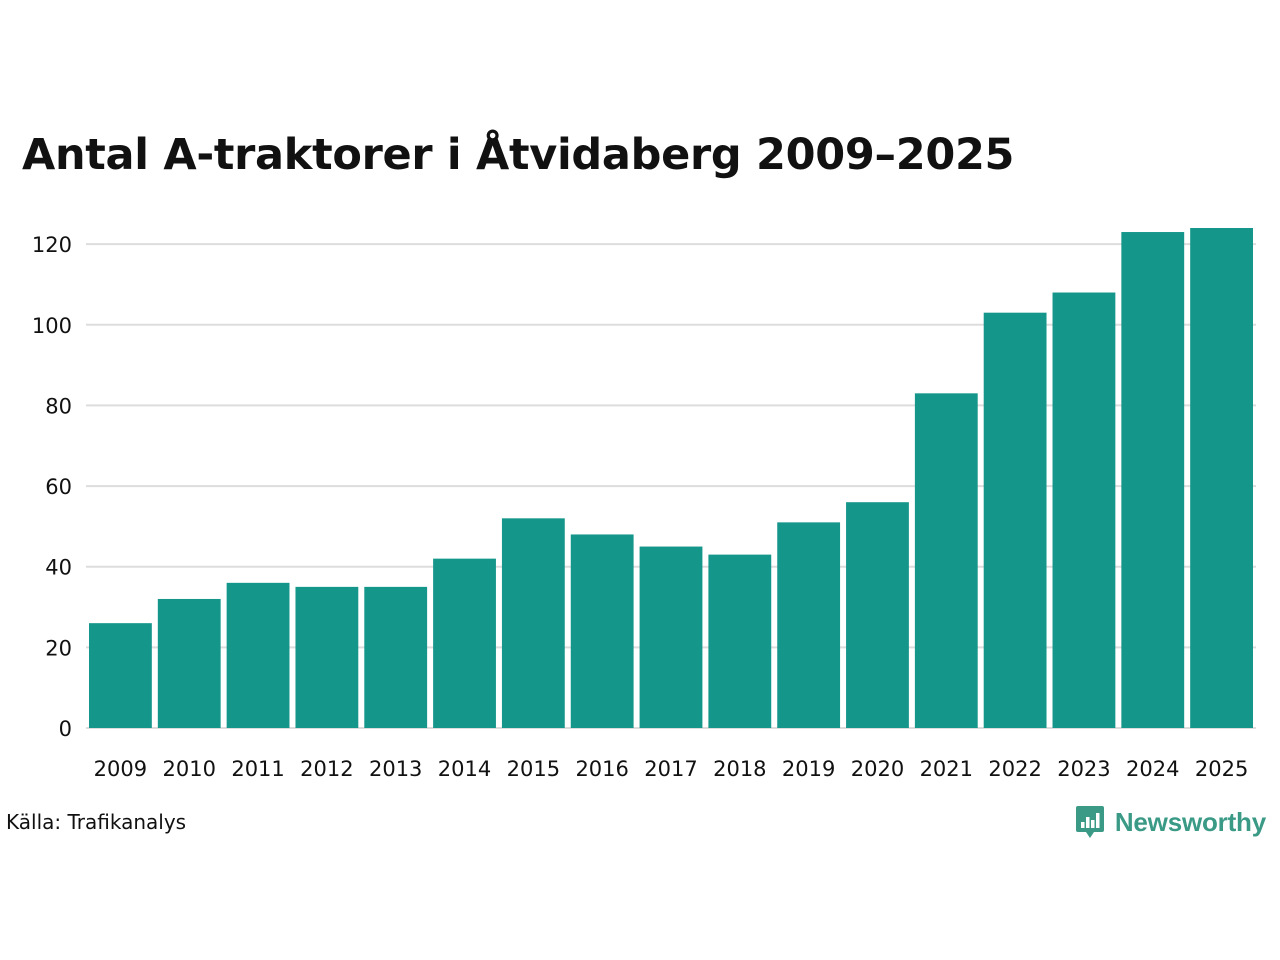  I want to click on x-tick-label: 2009, so click(120, 769).